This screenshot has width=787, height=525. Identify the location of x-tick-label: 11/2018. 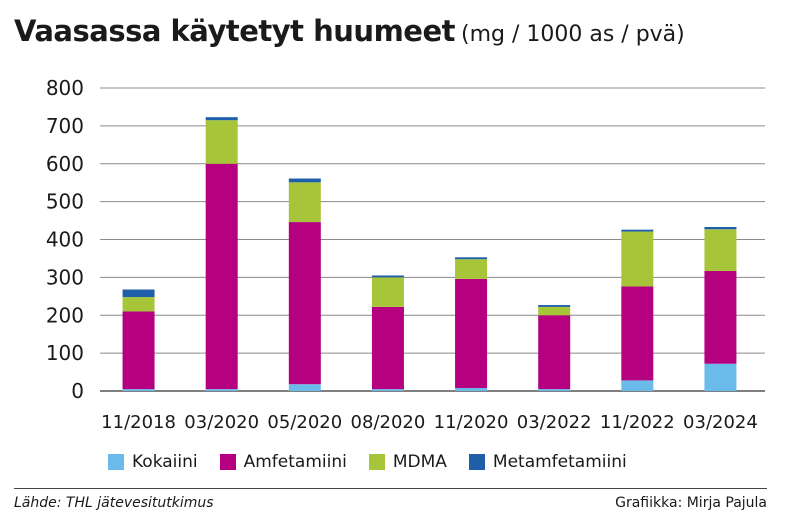
(138, 422).